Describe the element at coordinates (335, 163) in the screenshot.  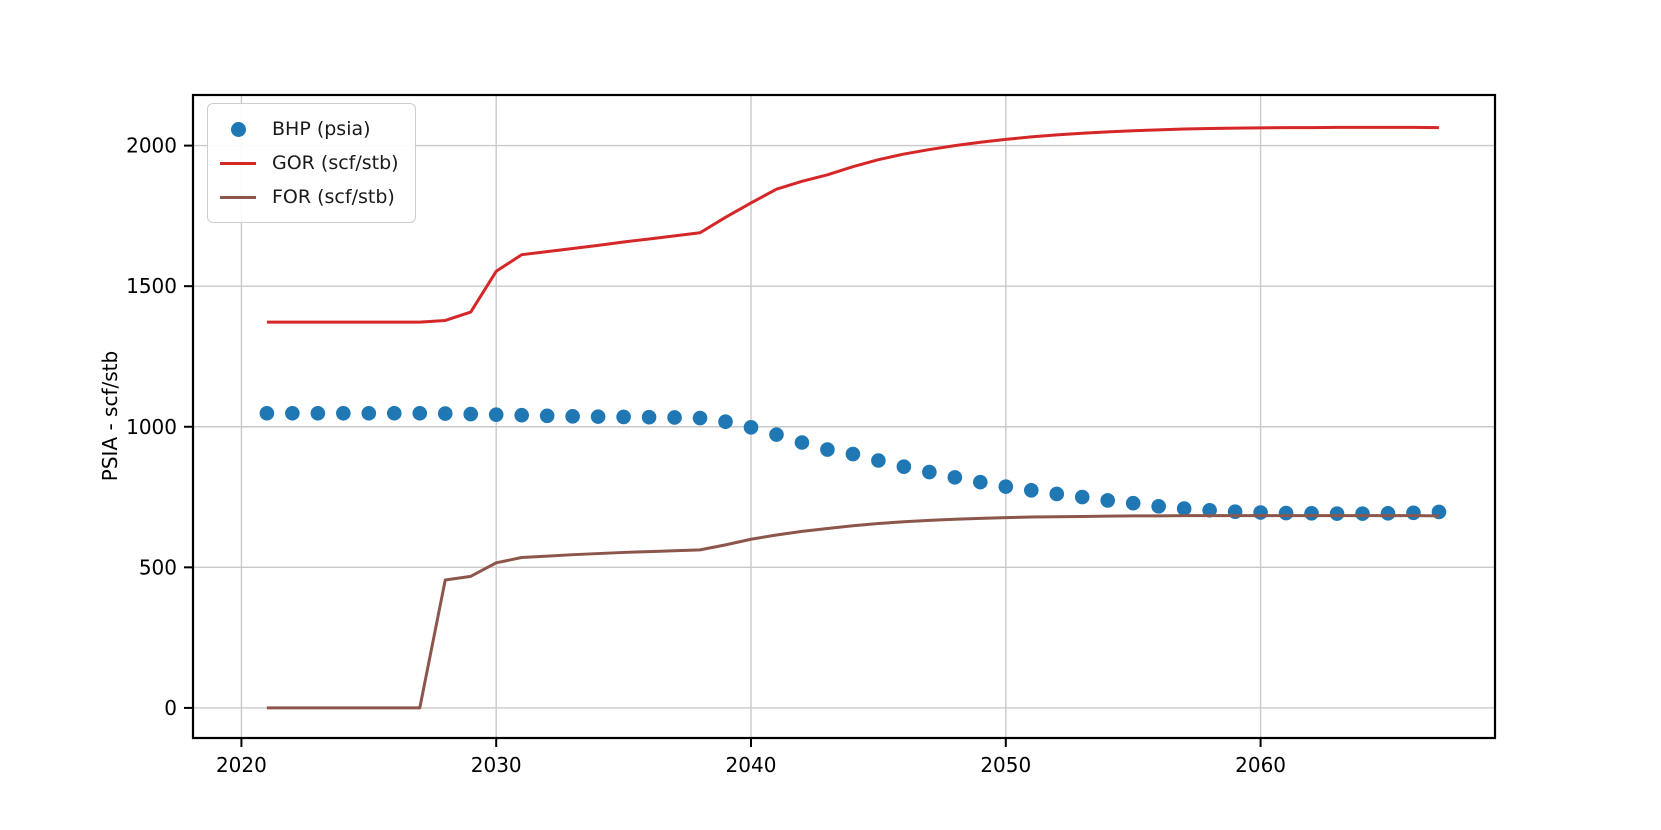
I see `legend-label-gor: GOR (scf/stb)` at that location.